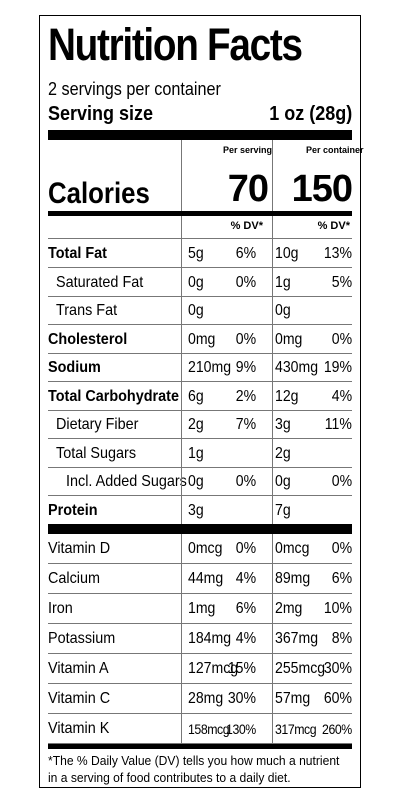  Describe the element at coordinates (79, 728) in the screenshot. I see `nutrient-name: Vitamin K` at that location.